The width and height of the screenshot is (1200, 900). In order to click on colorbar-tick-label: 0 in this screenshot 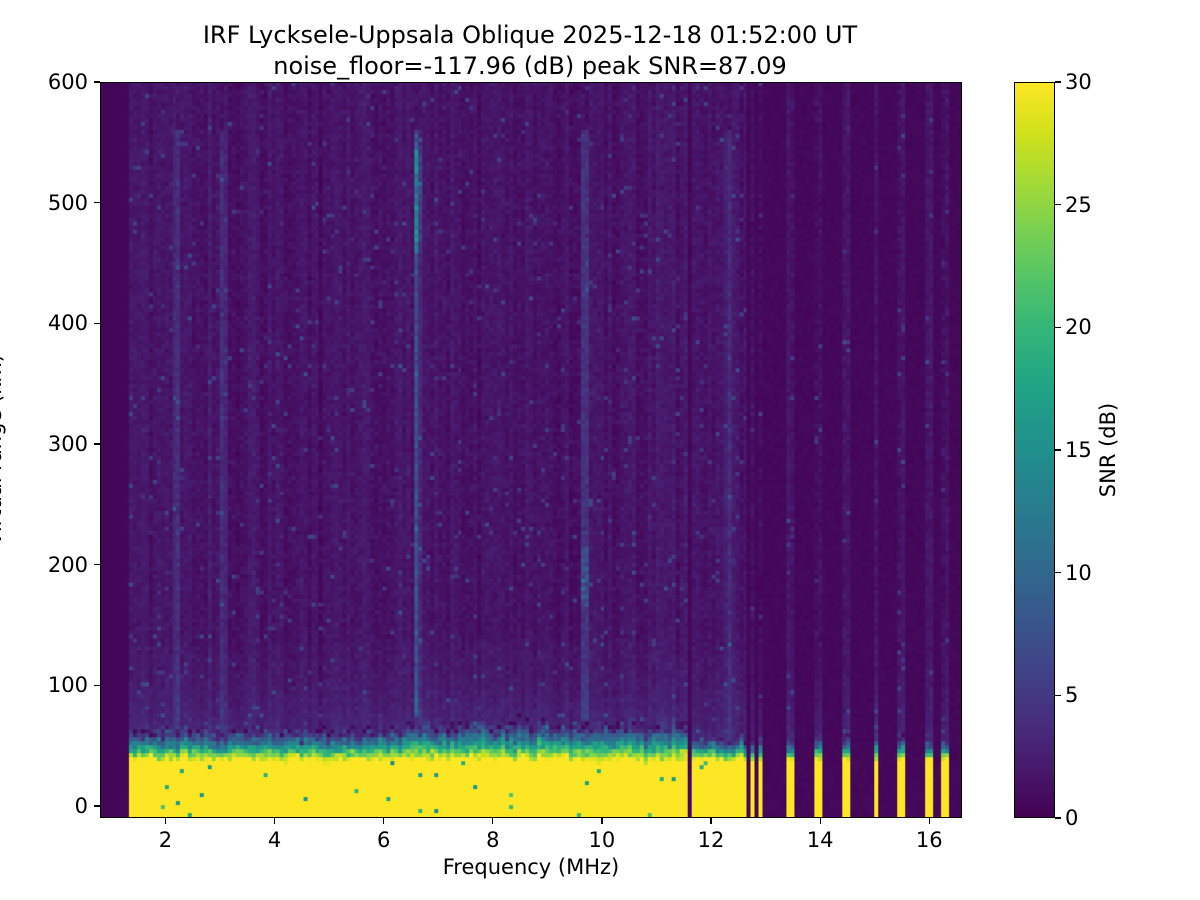, I will do `click(1072, 818)`.